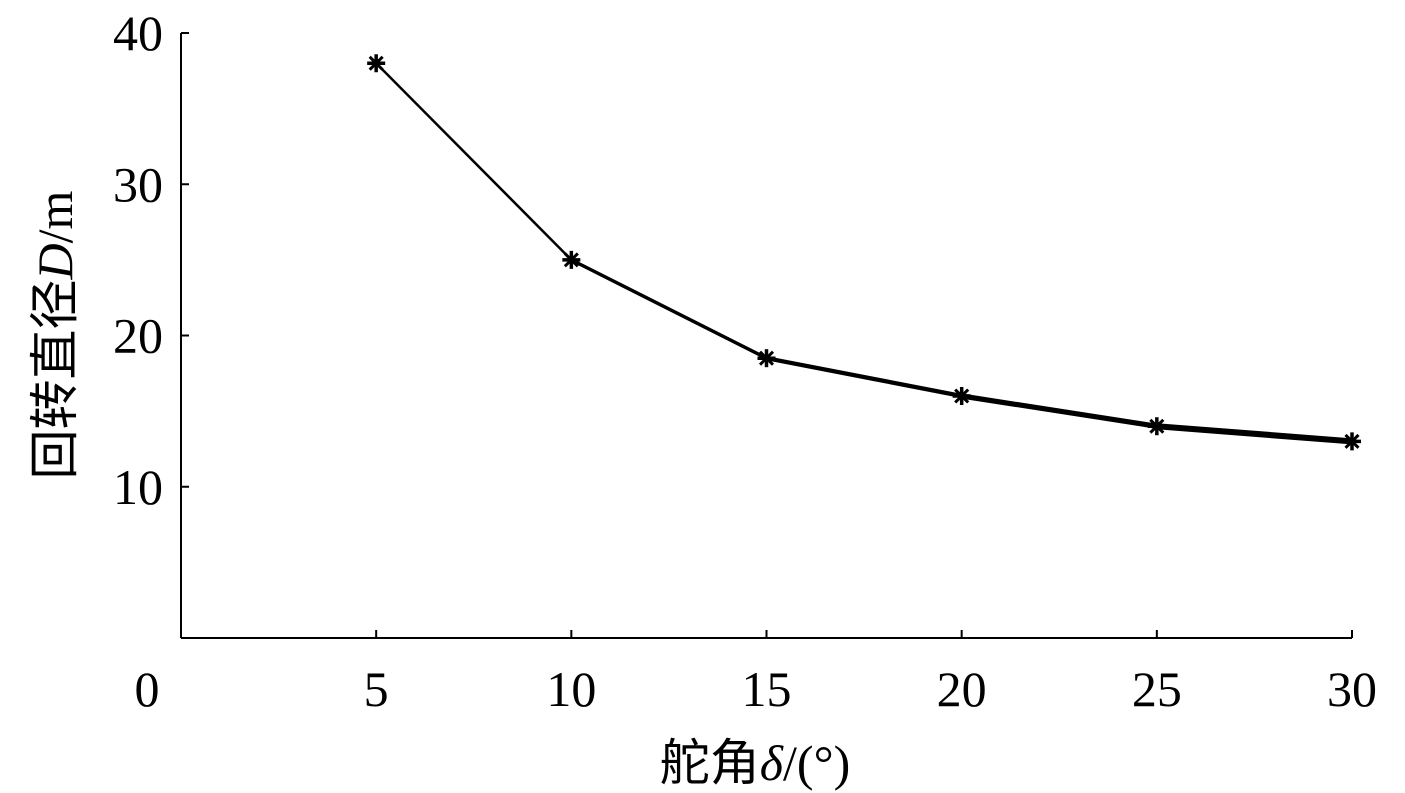  What do you see at coordinates (870, 673) in the screenshot?
I see `x-axis-ticks: 5 10 15 20 25 30` at bounding box center [870, 673].